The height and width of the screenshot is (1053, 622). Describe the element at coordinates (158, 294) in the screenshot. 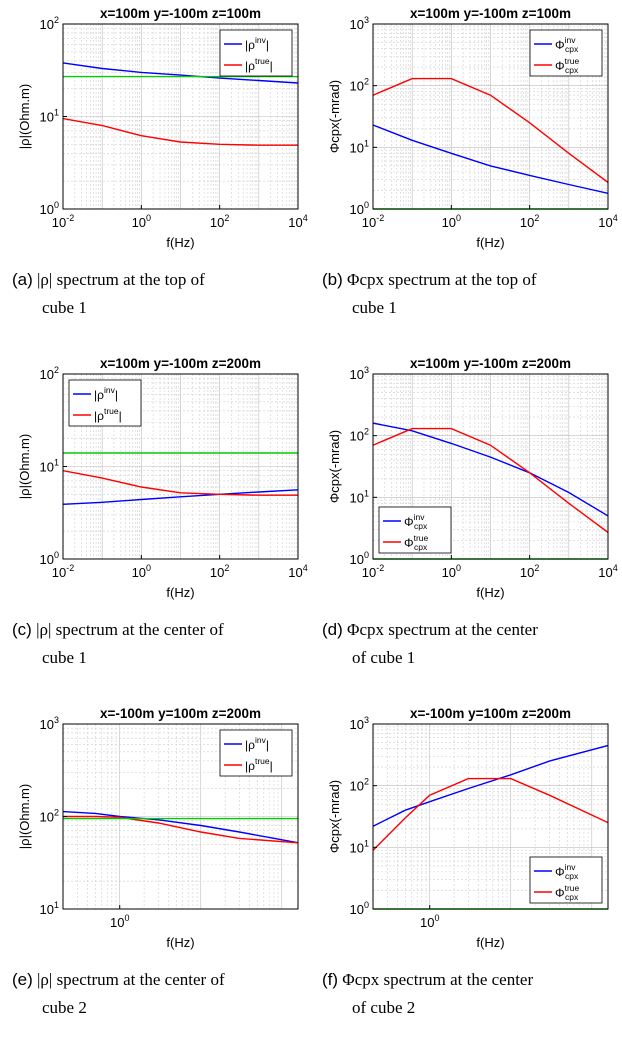

I see `panel-caption: (a) |ρ| spectrum at the top of cube 1` at that location.